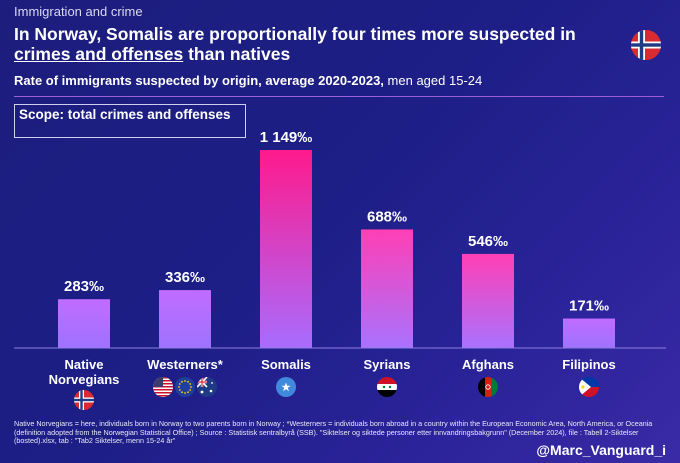 The image size is (680, 463). I want to click on category-label: Westerners*, so click(185, 364).